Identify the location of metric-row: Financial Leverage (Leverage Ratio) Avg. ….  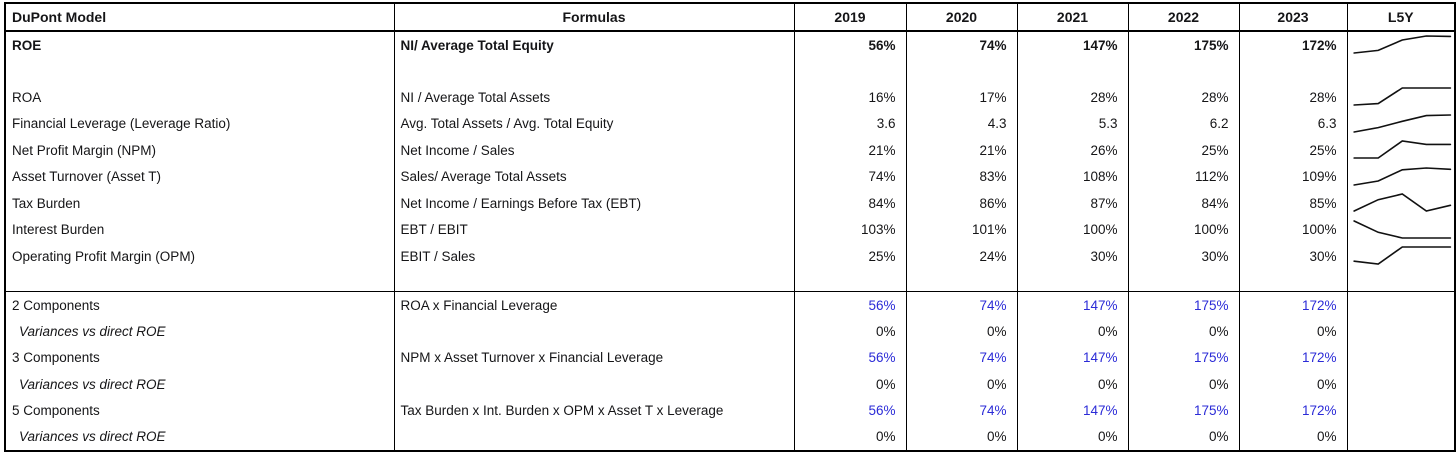
(730, 123).